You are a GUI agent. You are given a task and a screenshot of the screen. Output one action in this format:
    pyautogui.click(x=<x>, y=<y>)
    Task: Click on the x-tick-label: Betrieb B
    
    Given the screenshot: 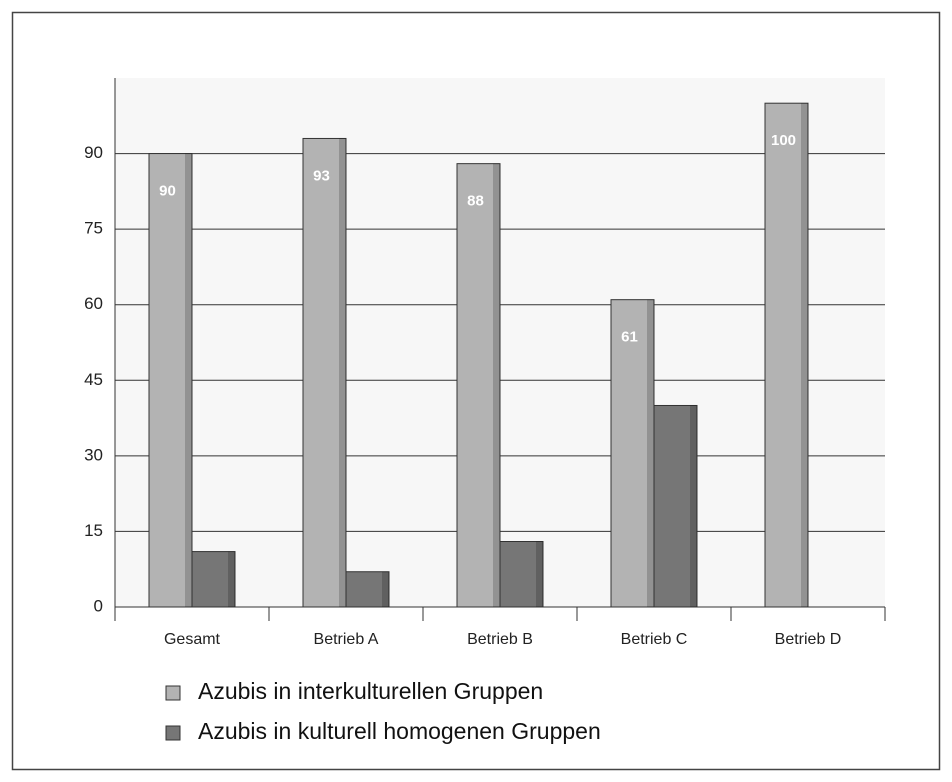 What is the action you would take?
    pyautogui.click(x=500, y=639)
    